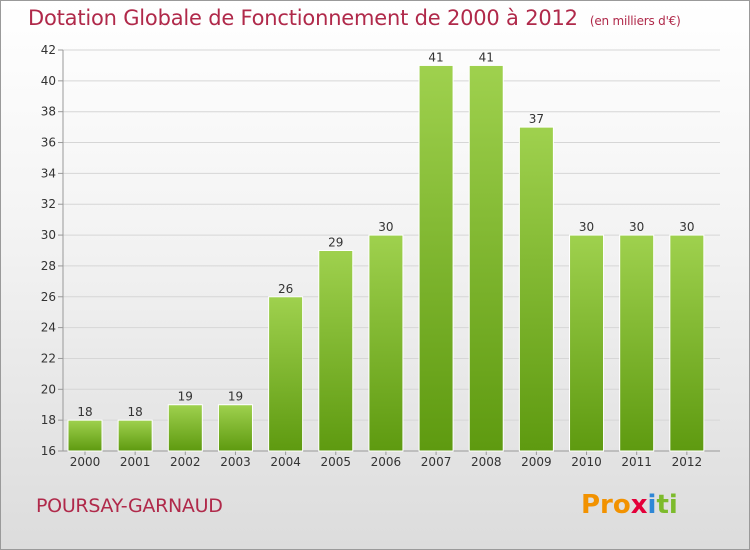  What do you see at coordinates (536, 462) in the screenshot?
I see `x-tick-label: 2009` at bounding box center [536, 462].